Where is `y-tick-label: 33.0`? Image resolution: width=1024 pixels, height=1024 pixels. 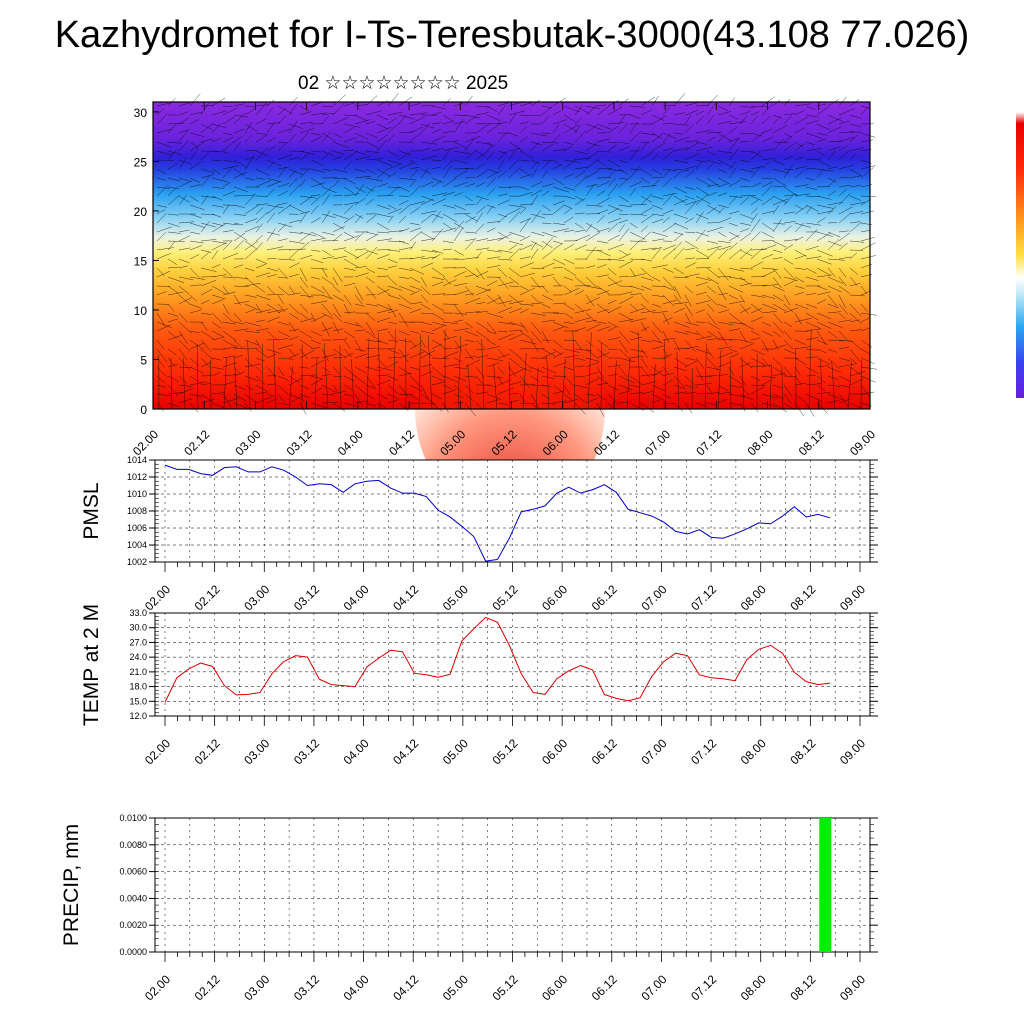 y-tick-label: 33.0 is located at coordinates (138, 613).